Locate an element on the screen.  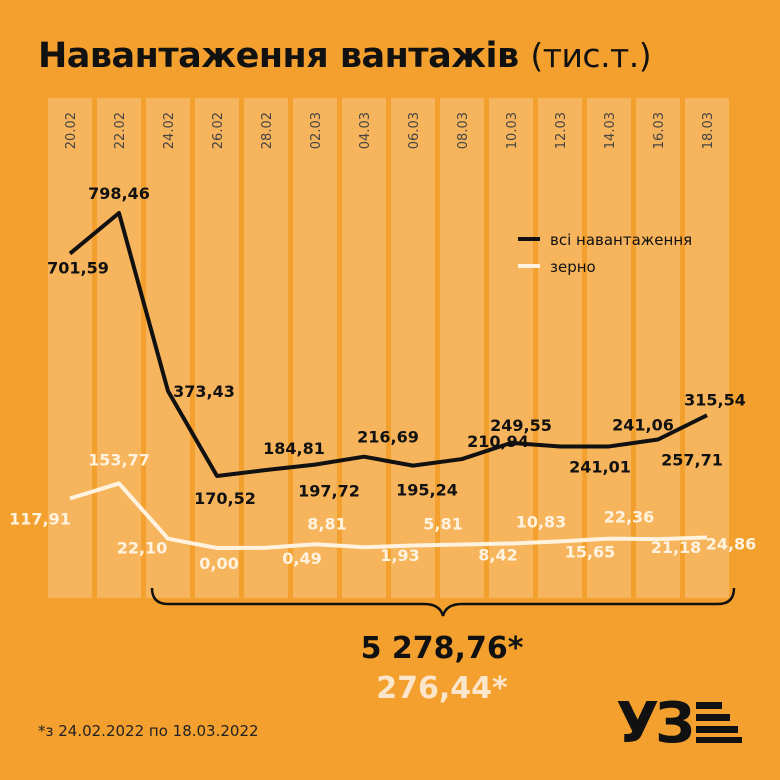
data-label-grain: 0,00 is located at coordinates (218, 563).